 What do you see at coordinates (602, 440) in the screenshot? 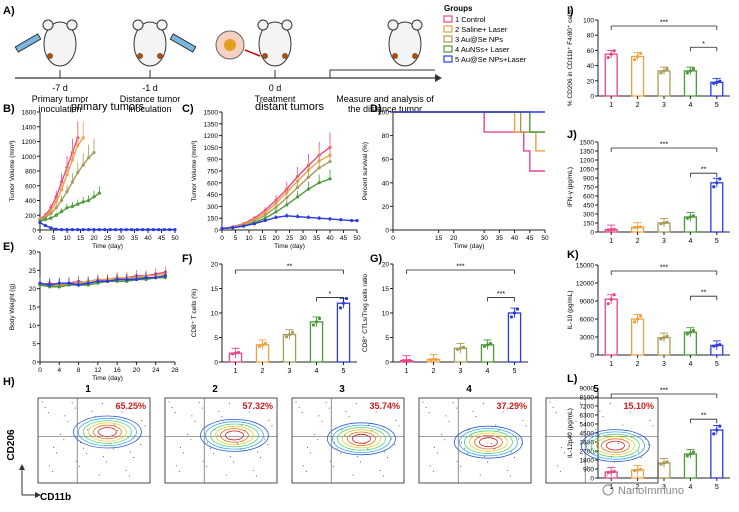
I see `flow-plot-frame` at bounding box center [602, 440].